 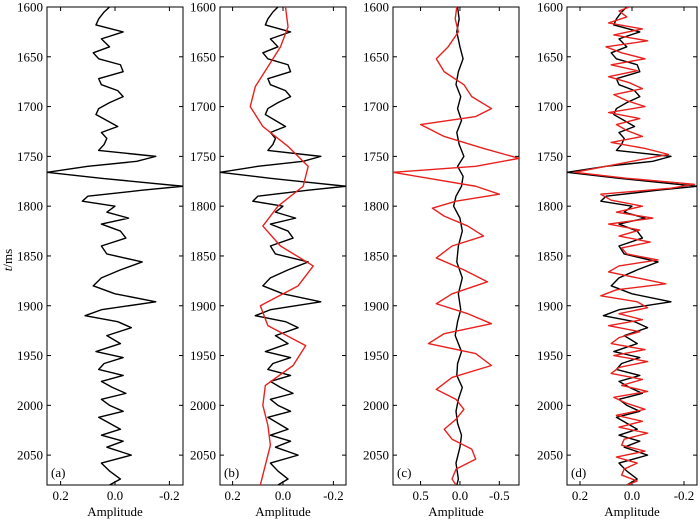 What do you see at coordinates (499, 495) in the screenshot?
I see `x-tick-label: -0.5` at bounding box center [499, 495].